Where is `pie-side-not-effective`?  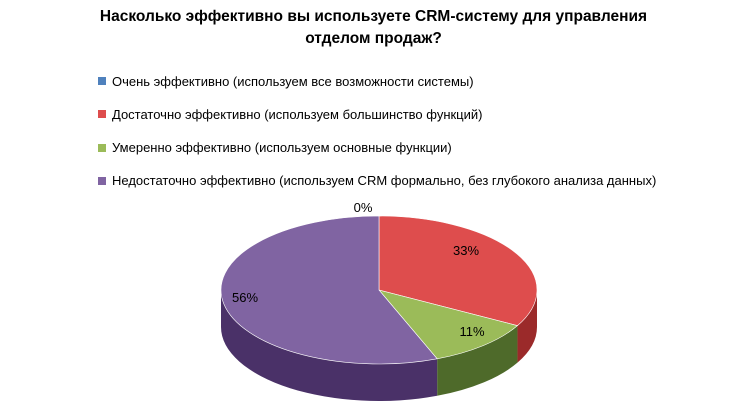
pie-side-not-effective is located at coordinates (329, 346).